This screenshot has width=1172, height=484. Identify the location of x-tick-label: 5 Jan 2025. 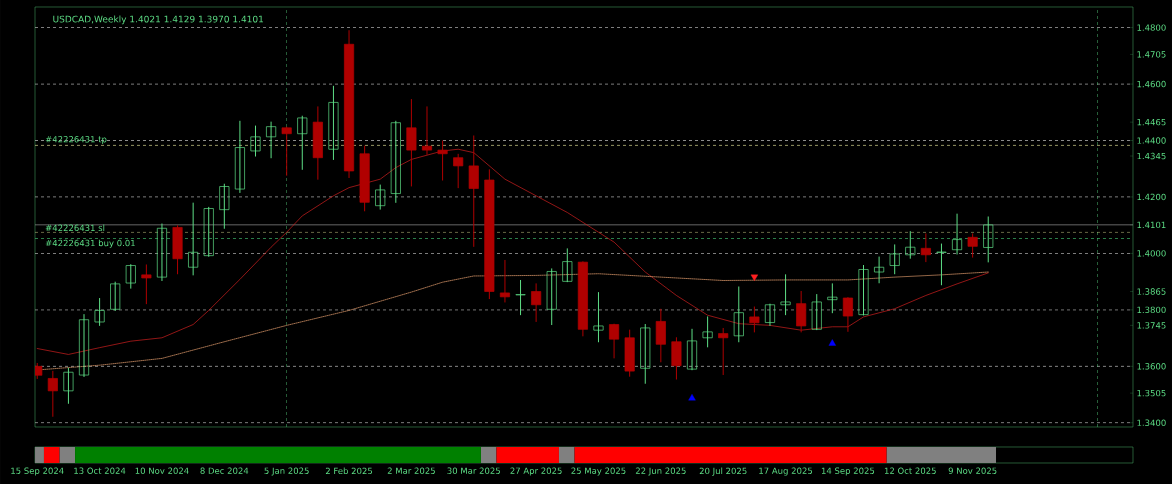
(286, 471).